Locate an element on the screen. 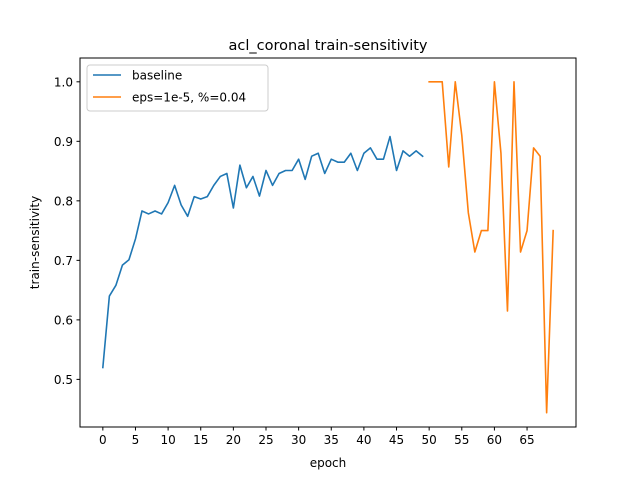  x-tick-label: 25 is located at coordinates (265, 440).